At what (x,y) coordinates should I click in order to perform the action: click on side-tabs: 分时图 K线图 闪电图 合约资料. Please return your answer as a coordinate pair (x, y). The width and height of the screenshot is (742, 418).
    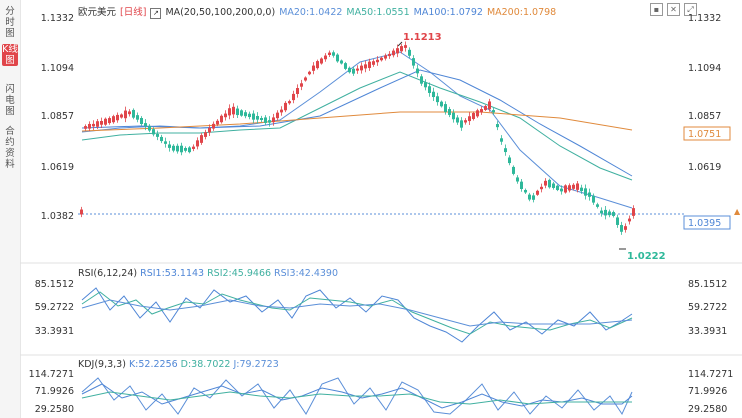
    Looking at the image, I should click on (10, 209).